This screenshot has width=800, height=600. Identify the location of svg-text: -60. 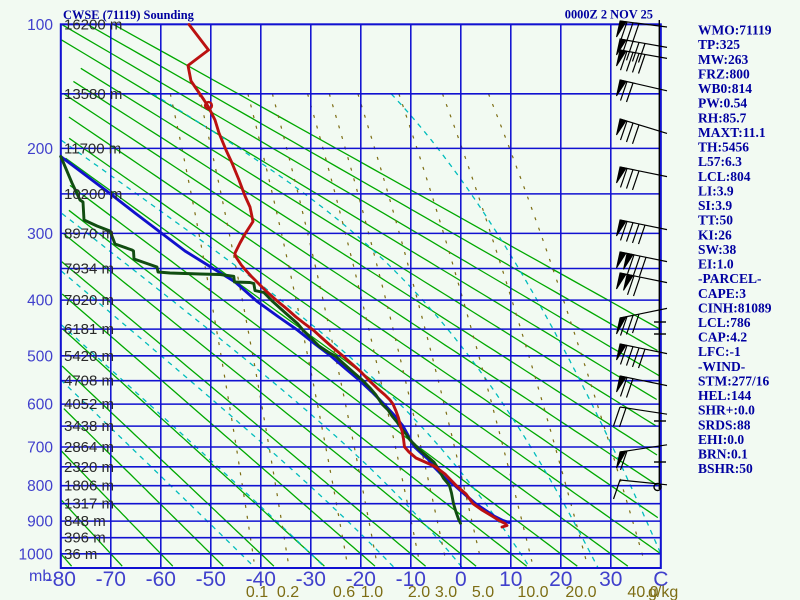
(161, 579).